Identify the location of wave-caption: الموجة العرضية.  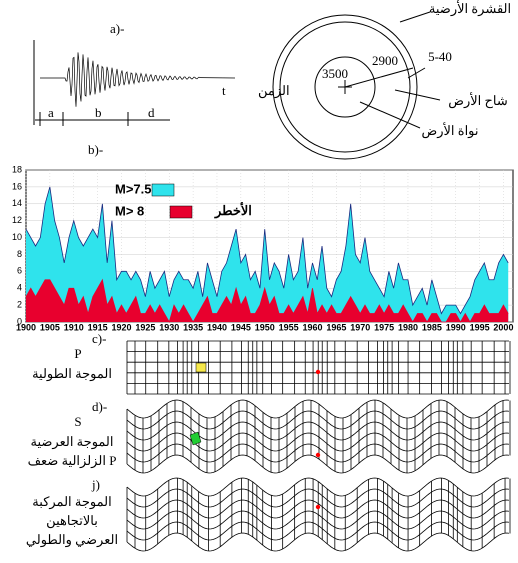
(71, 442).